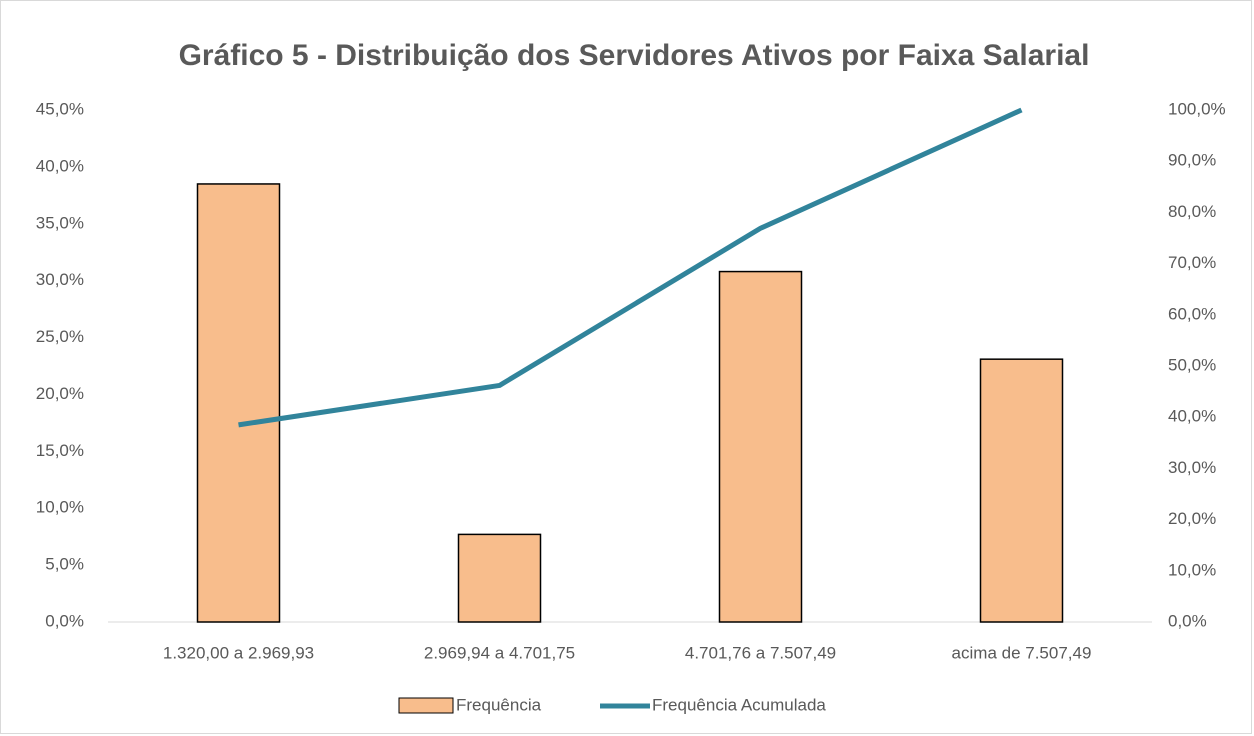 The width and height of the screenshot is (1254, 736). Describe the element at coordinates (1192, 416) in the screenshot. I see `y2-tick-label: 40,0%` at that location.